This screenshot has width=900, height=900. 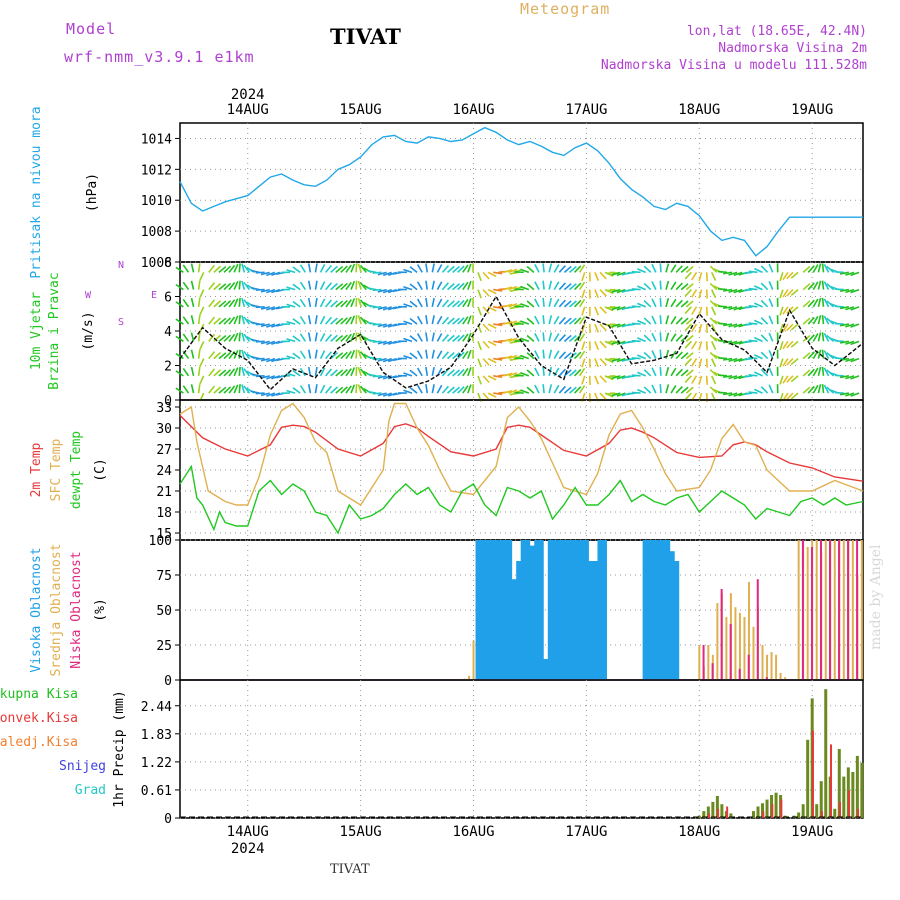 What do you see at coordinates (100, 469) in the screenshot?
I see `temperature-ylabel: (C)` at bounding box center [100, 469].